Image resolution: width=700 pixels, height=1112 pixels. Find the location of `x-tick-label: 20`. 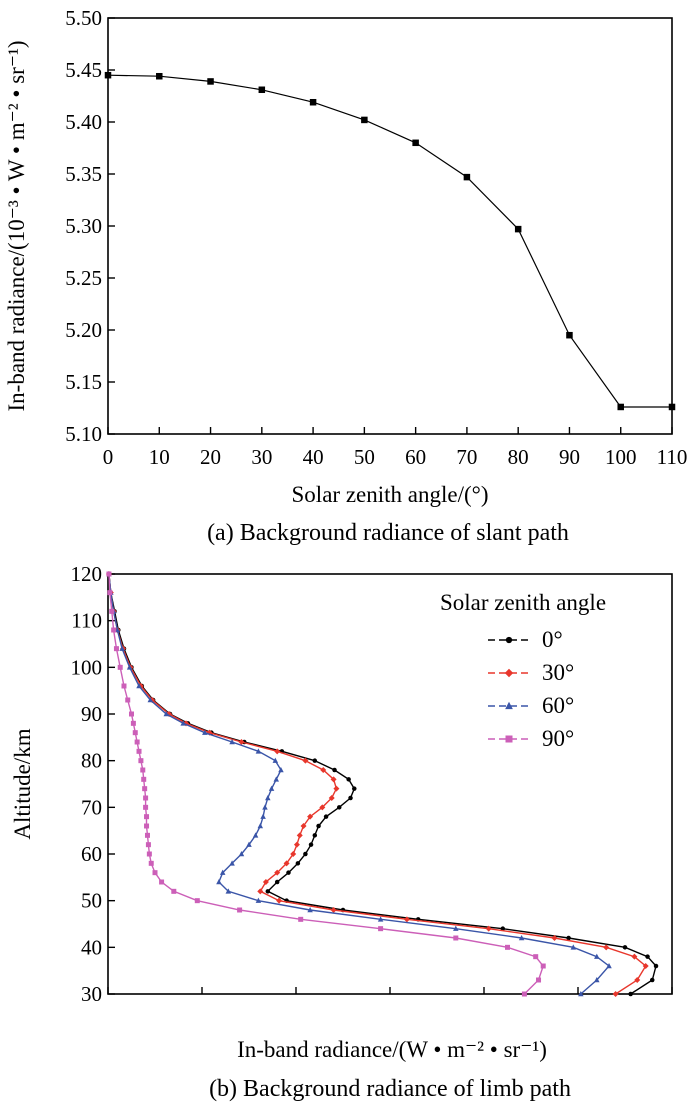

x-tick-label: 20 is located at coordinates (210, 457).